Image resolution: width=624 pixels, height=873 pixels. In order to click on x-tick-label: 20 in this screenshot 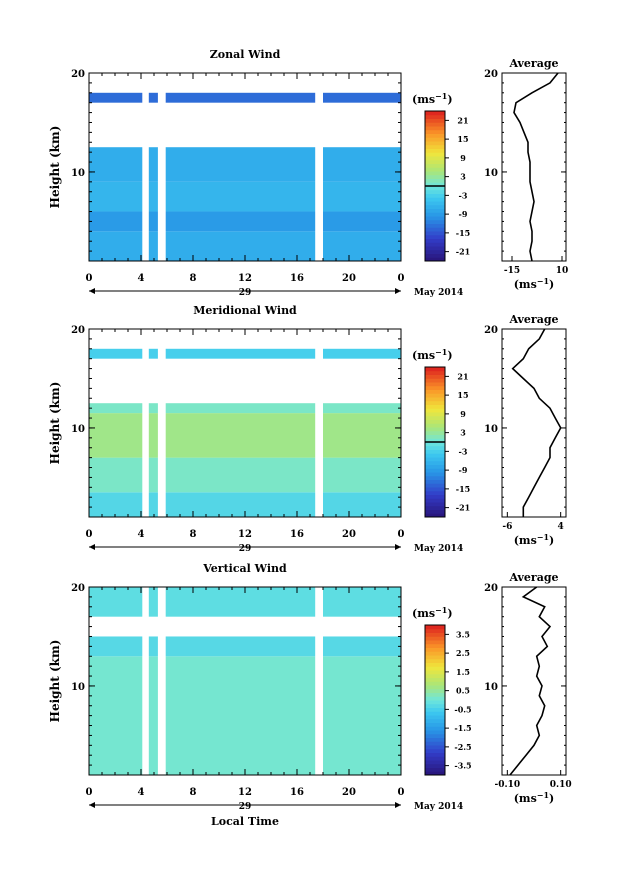, I will do `click(349, 792)`.